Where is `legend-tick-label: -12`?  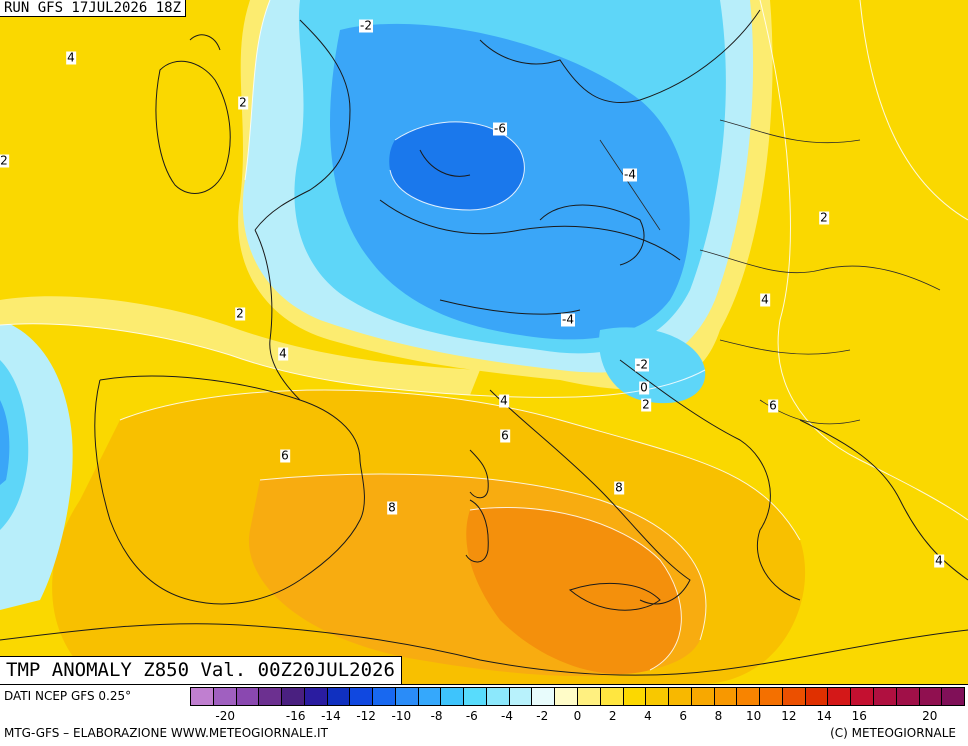
legend-tick-label: -12 is located at coordinates (366, 716).